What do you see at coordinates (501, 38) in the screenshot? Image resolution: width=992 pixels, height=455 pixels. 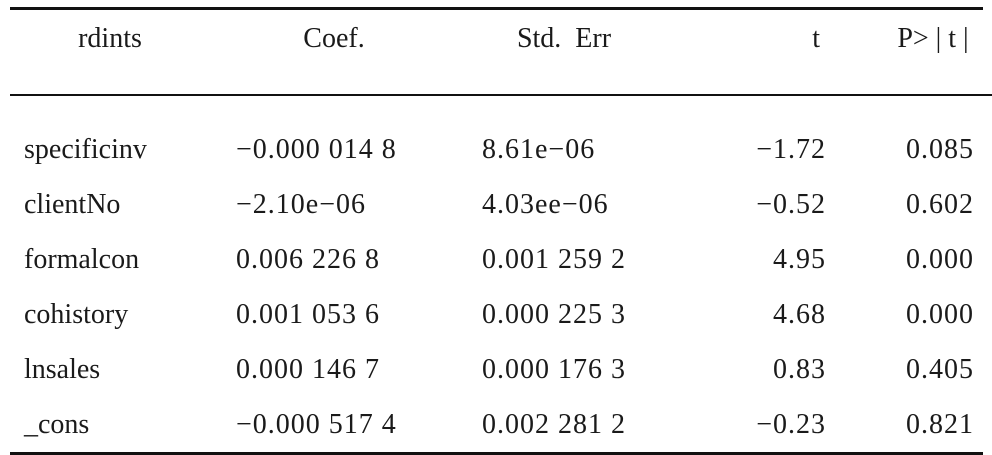 I see `header-row: rdints Coef. Std. Err t P> | t |` at bounding box center [501, 38].